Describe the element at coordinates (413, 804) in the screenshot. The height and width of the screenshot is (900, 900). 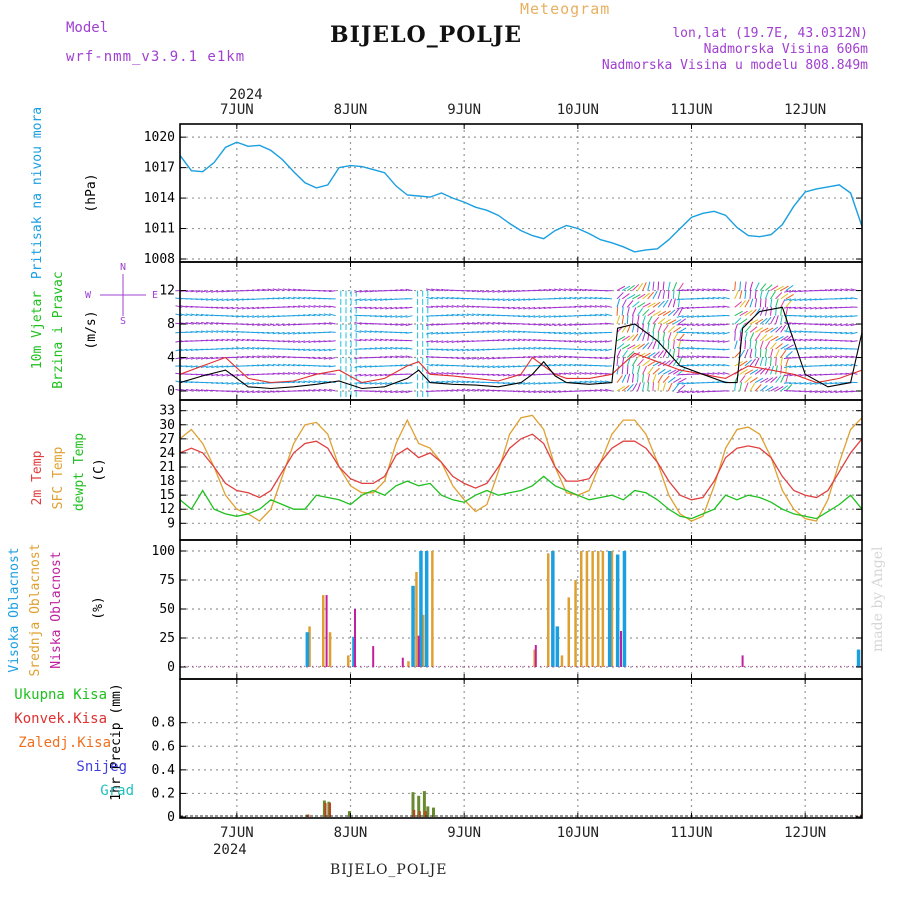
I see `precip-total-bar` at that location.